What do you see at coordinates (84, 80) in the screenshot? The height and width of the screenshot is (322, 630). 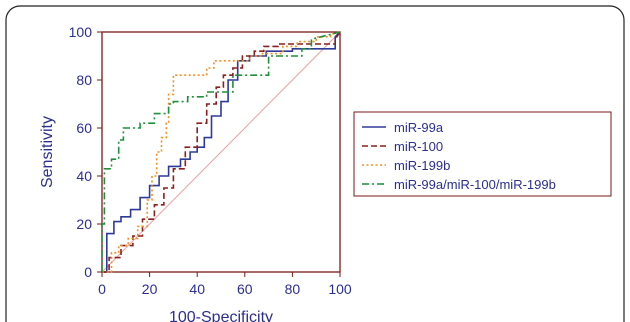 I see `y-tick-label: 80` at bounding box center [84, 80].